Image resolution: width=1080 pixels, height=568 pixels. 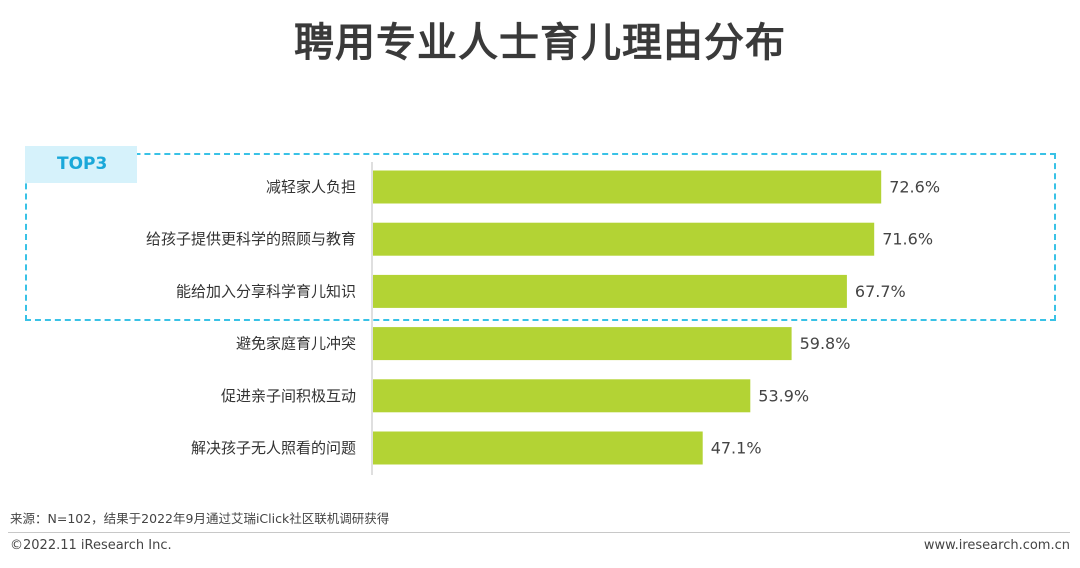 I want to click on footer-divider, so click(x=539, y=532).